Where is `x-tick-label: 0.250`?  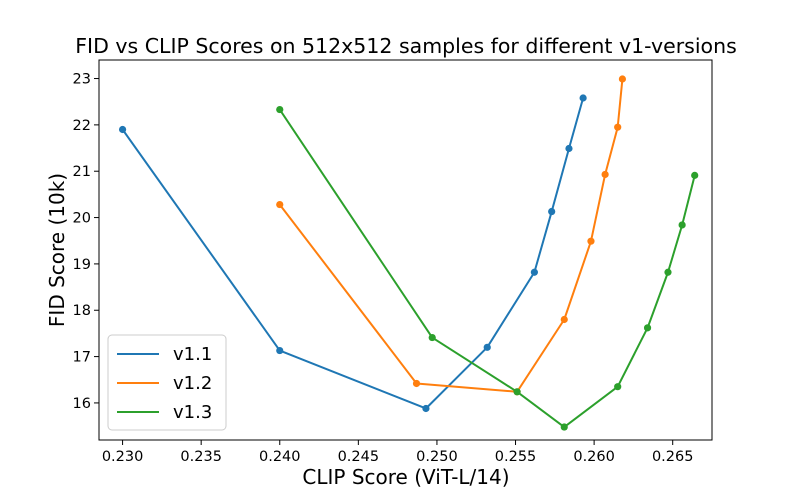
x-tick-label: 0.250 is located at coordinates (437, 457).